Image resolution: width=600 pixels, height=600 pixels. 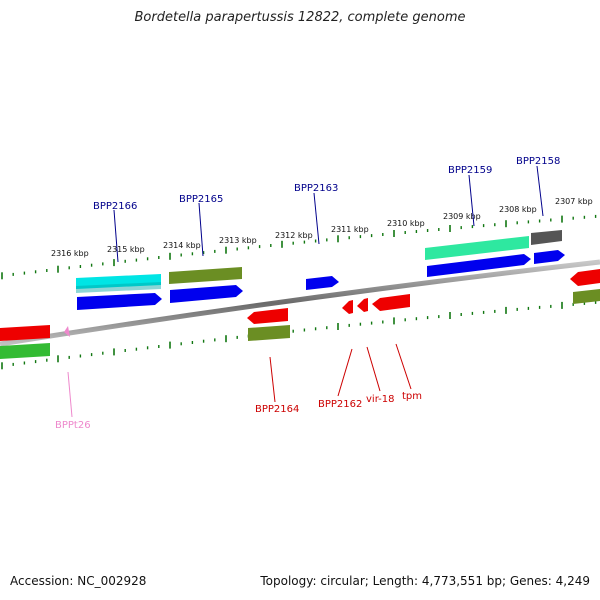 What do you see at coordinates (182, 245) in the screenshot?
I see `scale-label: 2314 kbp` at bounding box center [182, 245].